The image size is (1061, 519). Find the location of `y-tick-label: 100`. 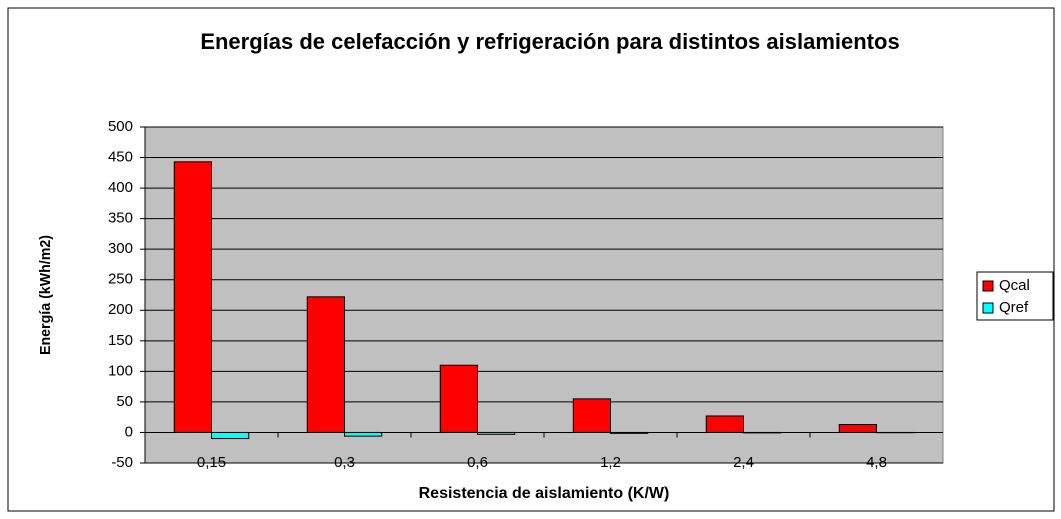

y-tick-label: 100 is located at coordinates (120, 370).